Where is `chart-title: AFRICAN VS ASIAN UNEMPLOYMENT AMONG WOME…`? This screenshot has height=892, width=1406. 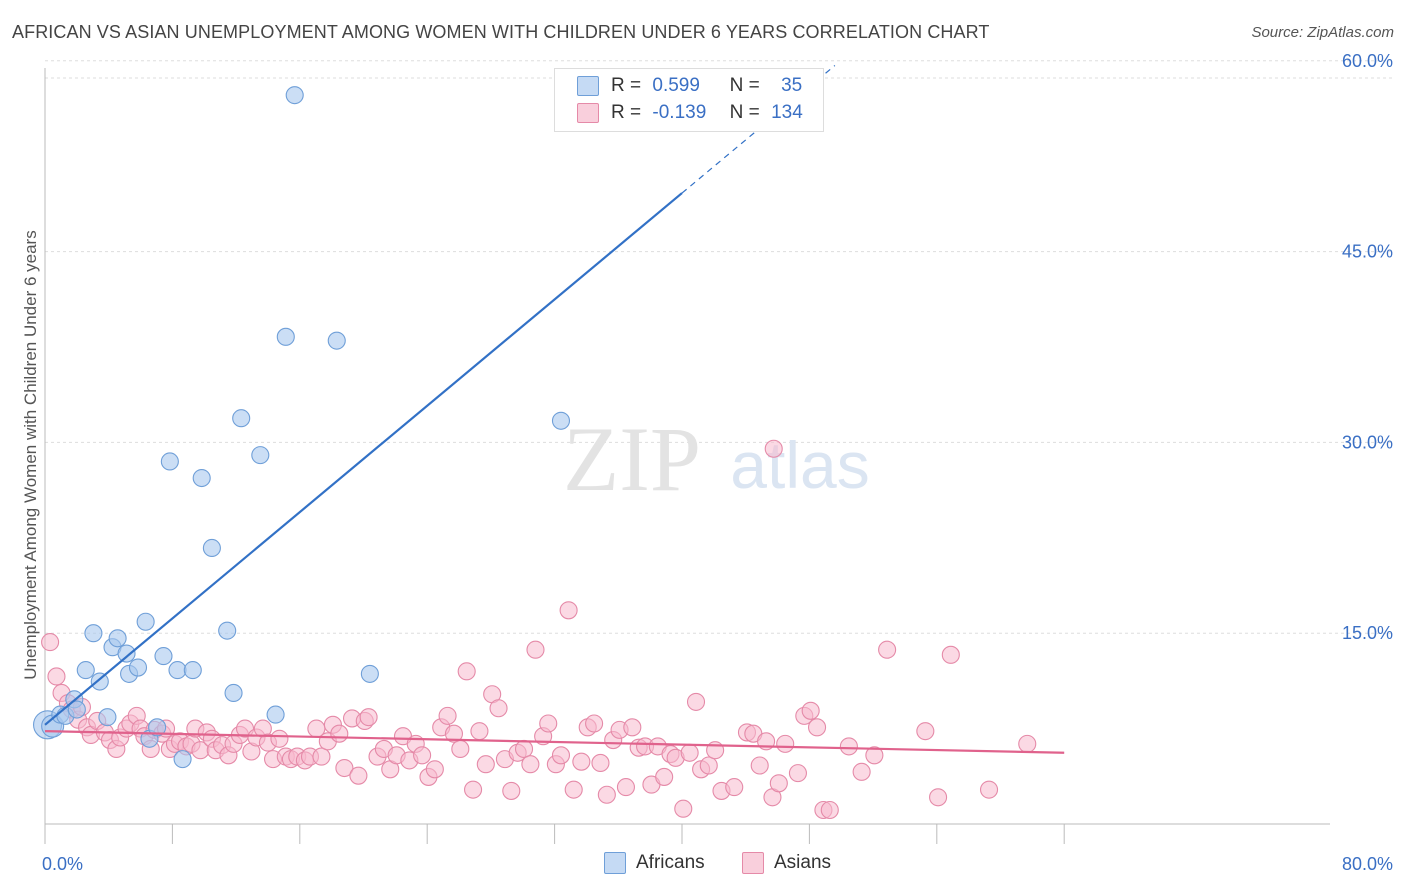 chart-title: AFRICAN VS ASIAN UNEMPLOYMENT AMONG WOME… is located at coordinates (501, 32).